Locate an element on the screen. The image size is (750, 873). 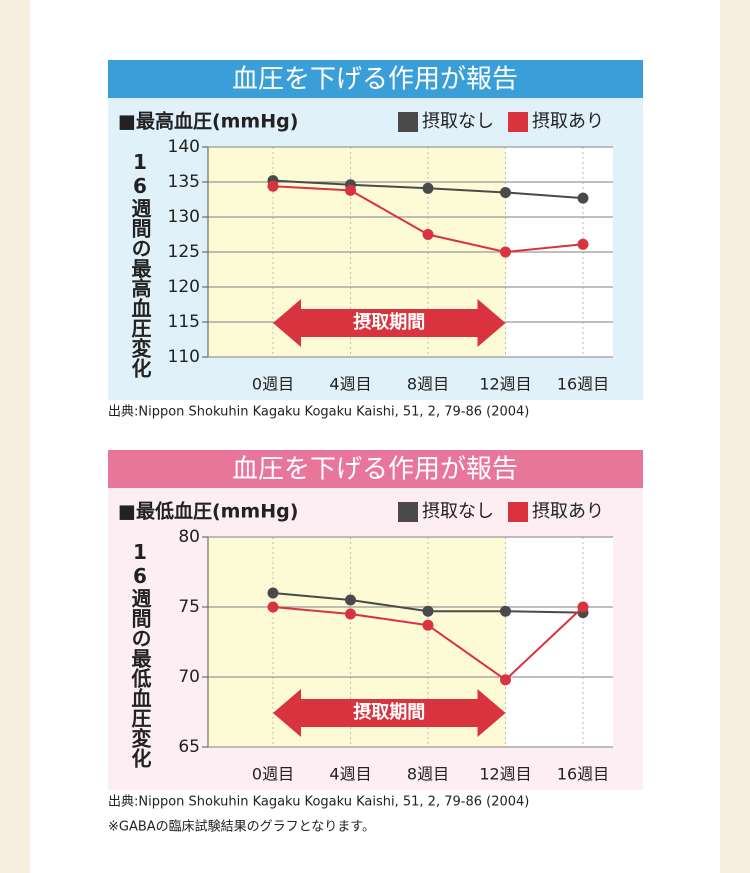
y-tick-label: 115 is located at coordinates (184, 322).